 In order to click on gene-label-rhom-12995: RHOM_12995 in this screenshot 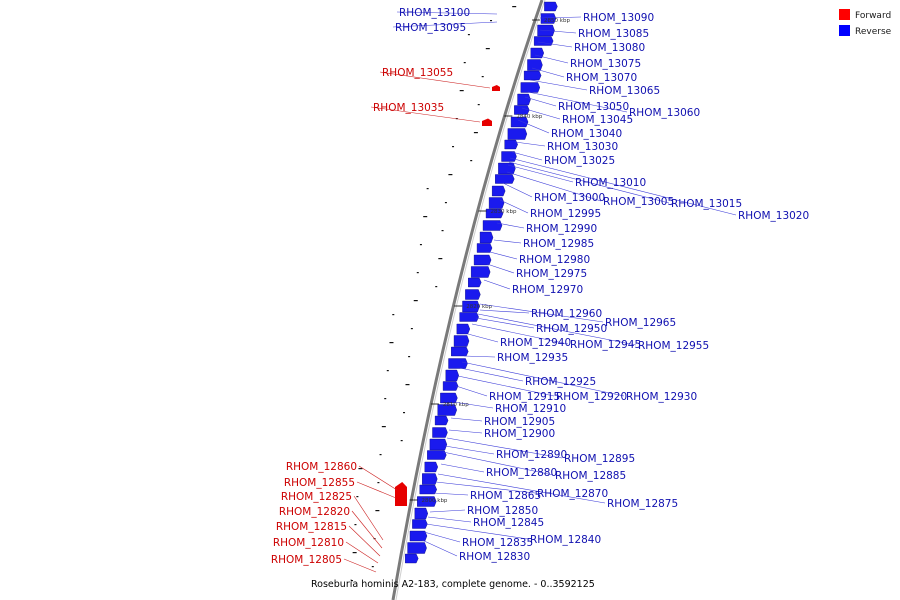, I will do `click(565, 214)`.